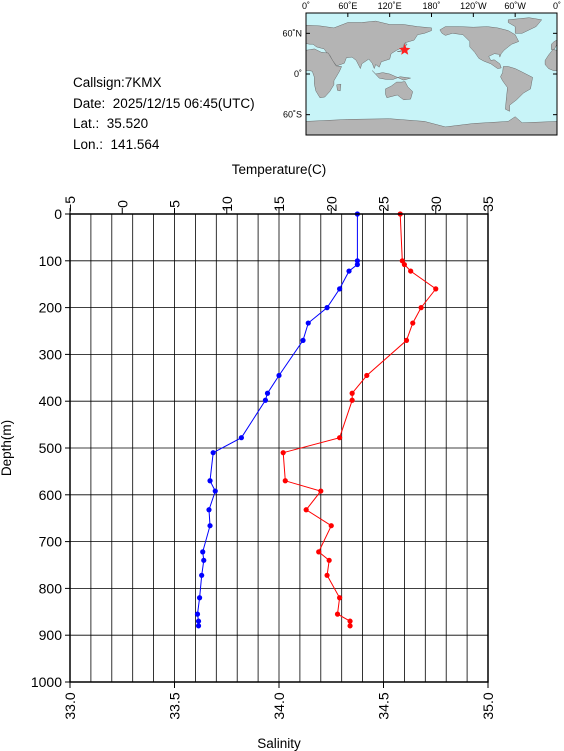 The width and height of the screenshot is (564, 751). What do you see at coordinates (279, 169) in the screenshot?
I see `top-axis-label: Temperature(C)` at bounding box center [279, 169].